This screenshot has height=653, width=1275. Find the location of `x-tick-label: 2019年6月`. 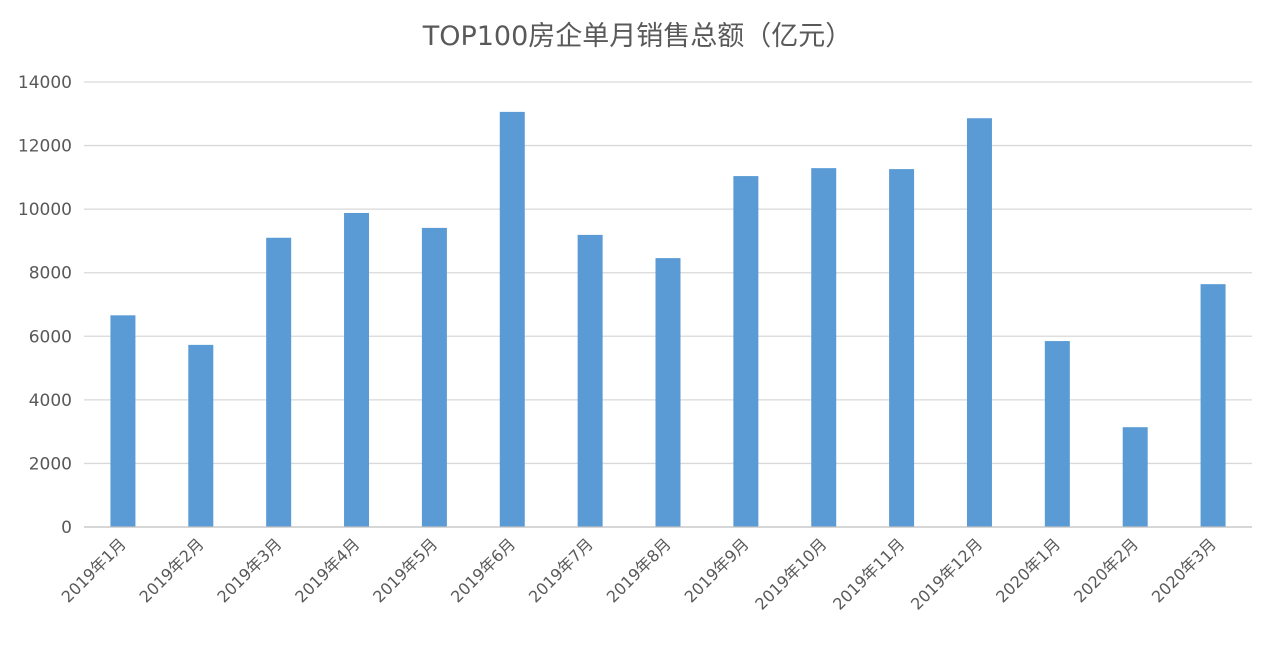

x-tick-label: 2019年6月 is located at coordinates (483, 570).